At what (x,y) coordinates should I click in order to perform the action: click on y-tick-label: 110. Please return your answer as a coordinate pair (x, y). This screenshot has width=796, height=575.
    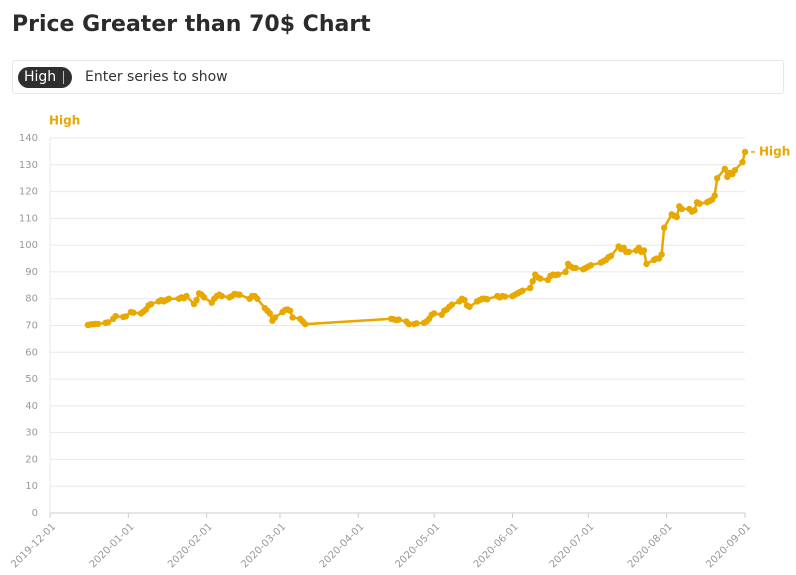
    Looking at the image, I should click on (28, 218).